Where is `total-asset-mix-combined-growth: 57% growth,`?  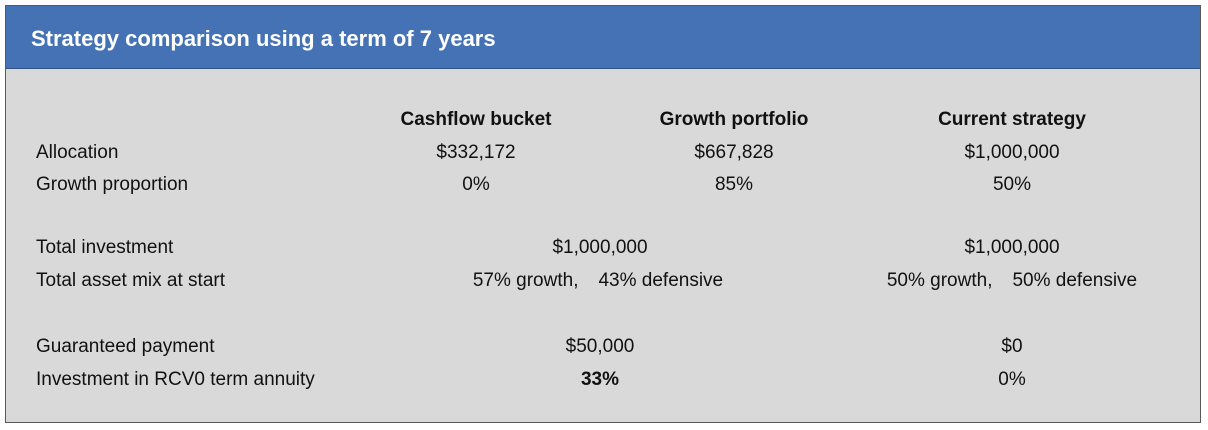 total-asset-mix-combined-growth: 57% growth, is located at coordinates (525, 280).